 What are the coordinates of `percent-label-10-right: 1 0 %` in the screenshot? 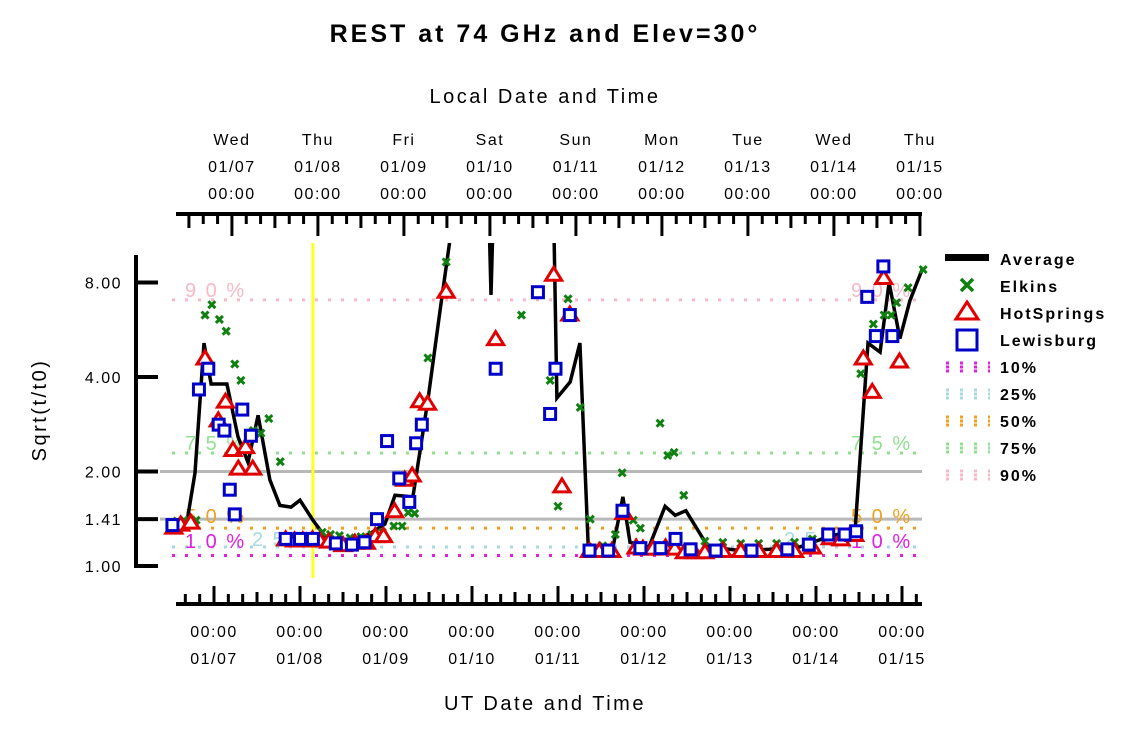 It's located at (881, 542).